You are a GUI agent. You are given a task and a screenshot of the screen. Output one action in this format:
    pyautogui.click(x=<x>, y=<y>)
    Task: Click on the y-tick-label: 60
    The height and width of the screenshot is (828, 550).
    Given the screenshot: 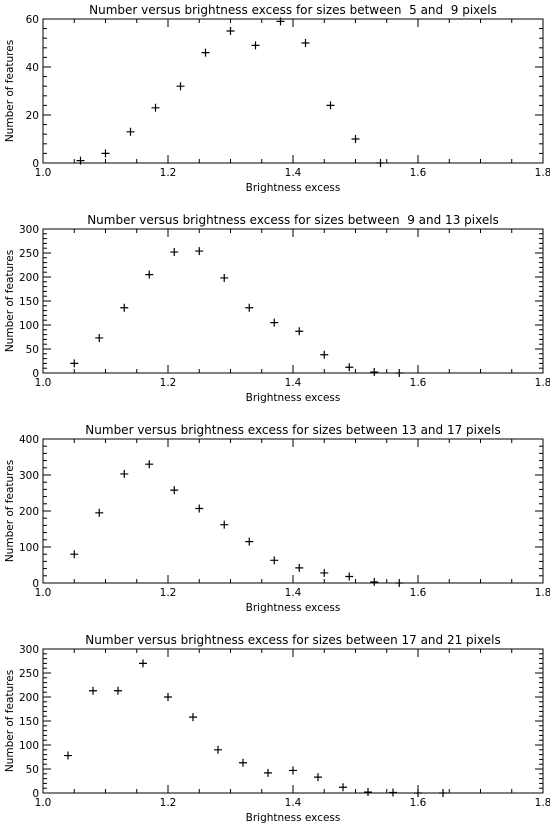 What is the action you would take?
    pyautogui.click(x=32, y=20)
    